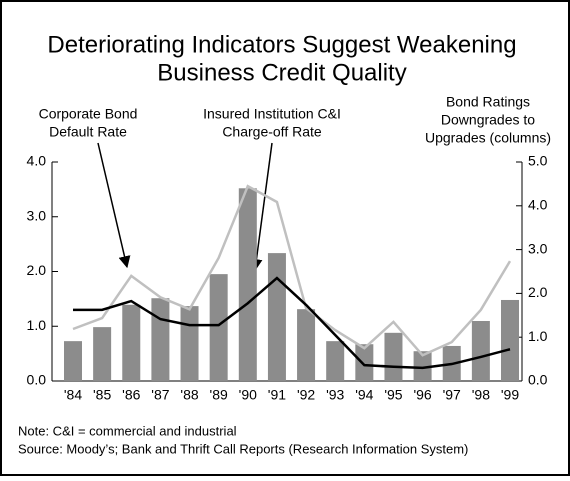  Describe the element at coordinates (488, 138) in the screenshot. I see `annotation: Upgrades (columns)` at that location.